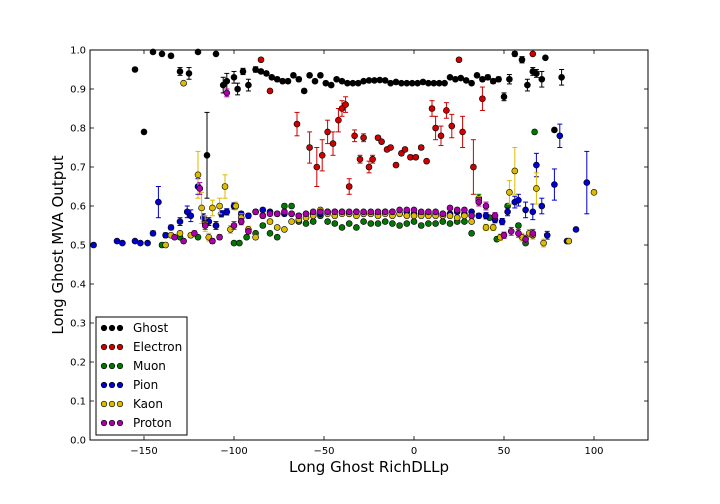 The height and width of the screenshot is (504, 720). Describe the element at coordinates (369, 467) in the screenshot. I see `x-axis-title: Long Ghost RichDLLp` at that location.